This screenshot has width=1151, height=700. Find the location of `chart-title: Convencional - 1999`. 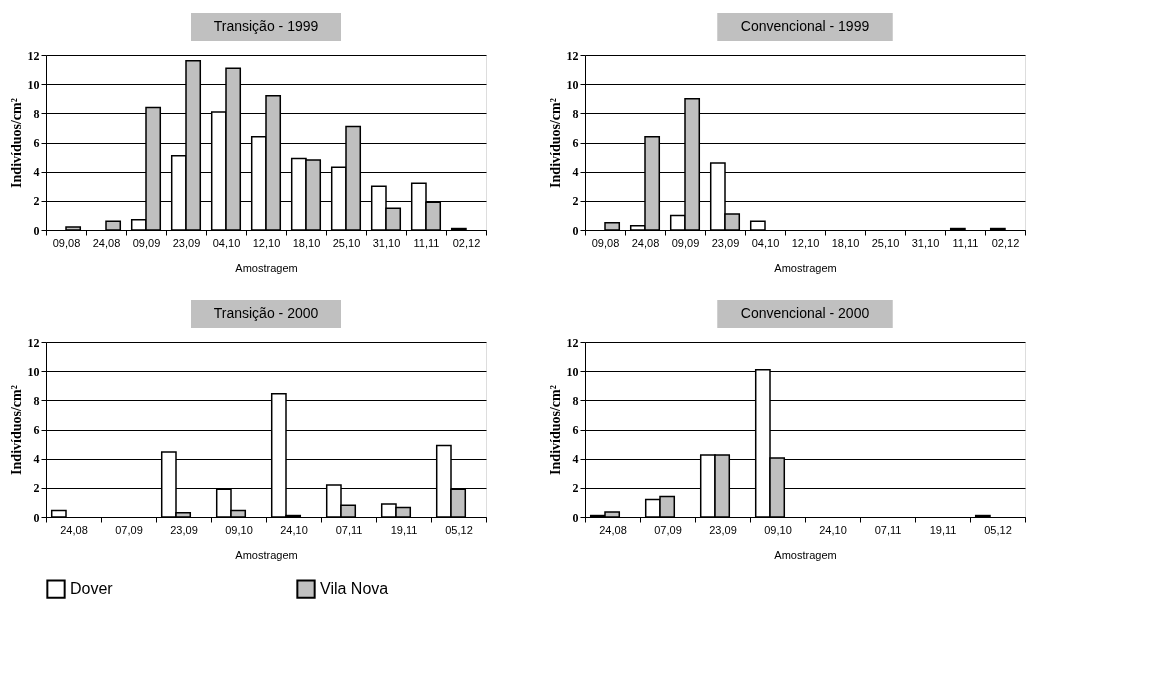

chart-title: Convencional - 1999 is located at coordinates (805, 26).